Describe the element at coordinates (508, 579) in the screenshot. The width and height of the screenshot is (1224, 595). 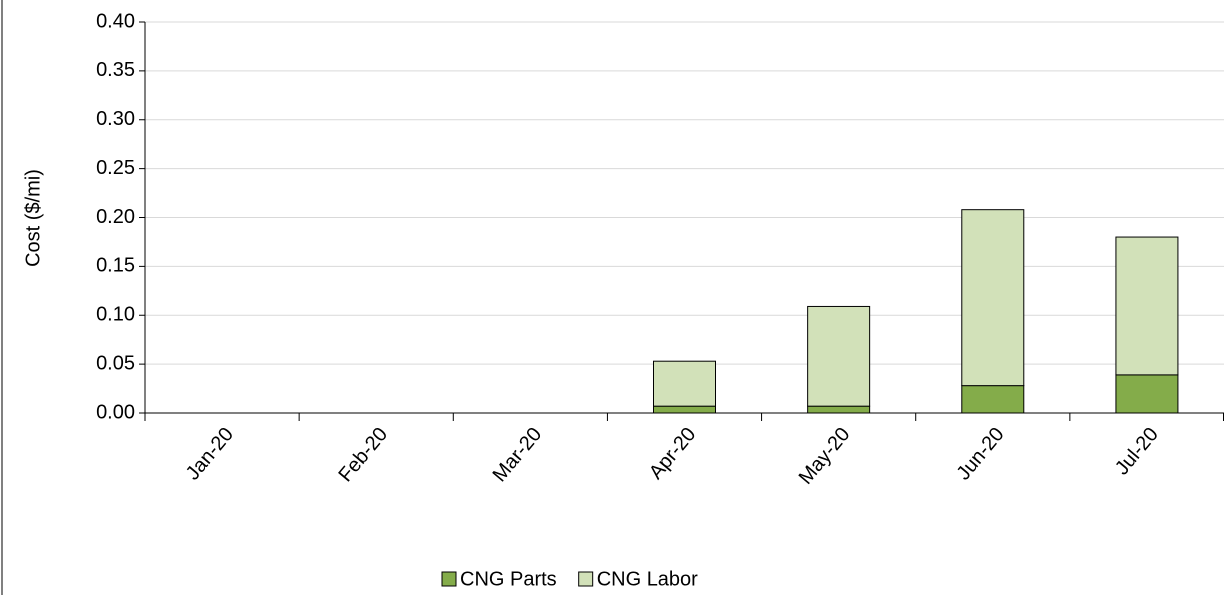
I see `legend-label: CNG Parts` at that location.